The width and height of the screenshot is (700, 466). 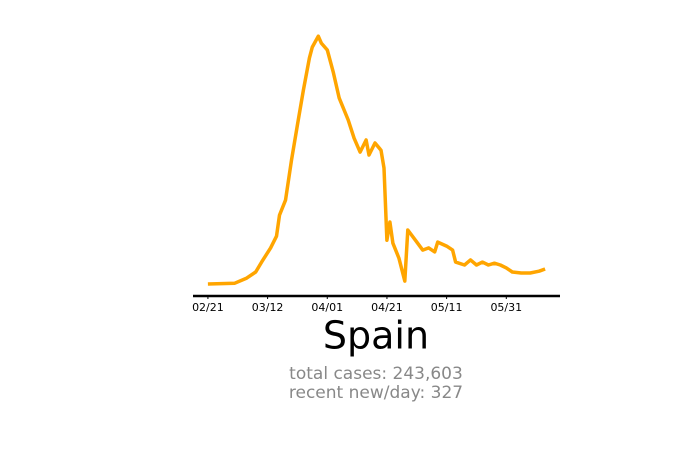 What do you see at coordinates (447, 307) in the screenshot?
I see `x-tick-label: 05/11` at bounding box center [447, 307].